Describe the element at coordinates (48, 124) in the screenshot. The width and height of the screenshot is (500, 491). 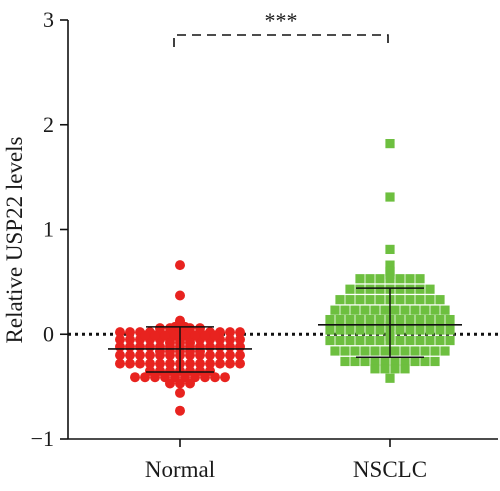
I see `y-tick-label: 2` at that location.